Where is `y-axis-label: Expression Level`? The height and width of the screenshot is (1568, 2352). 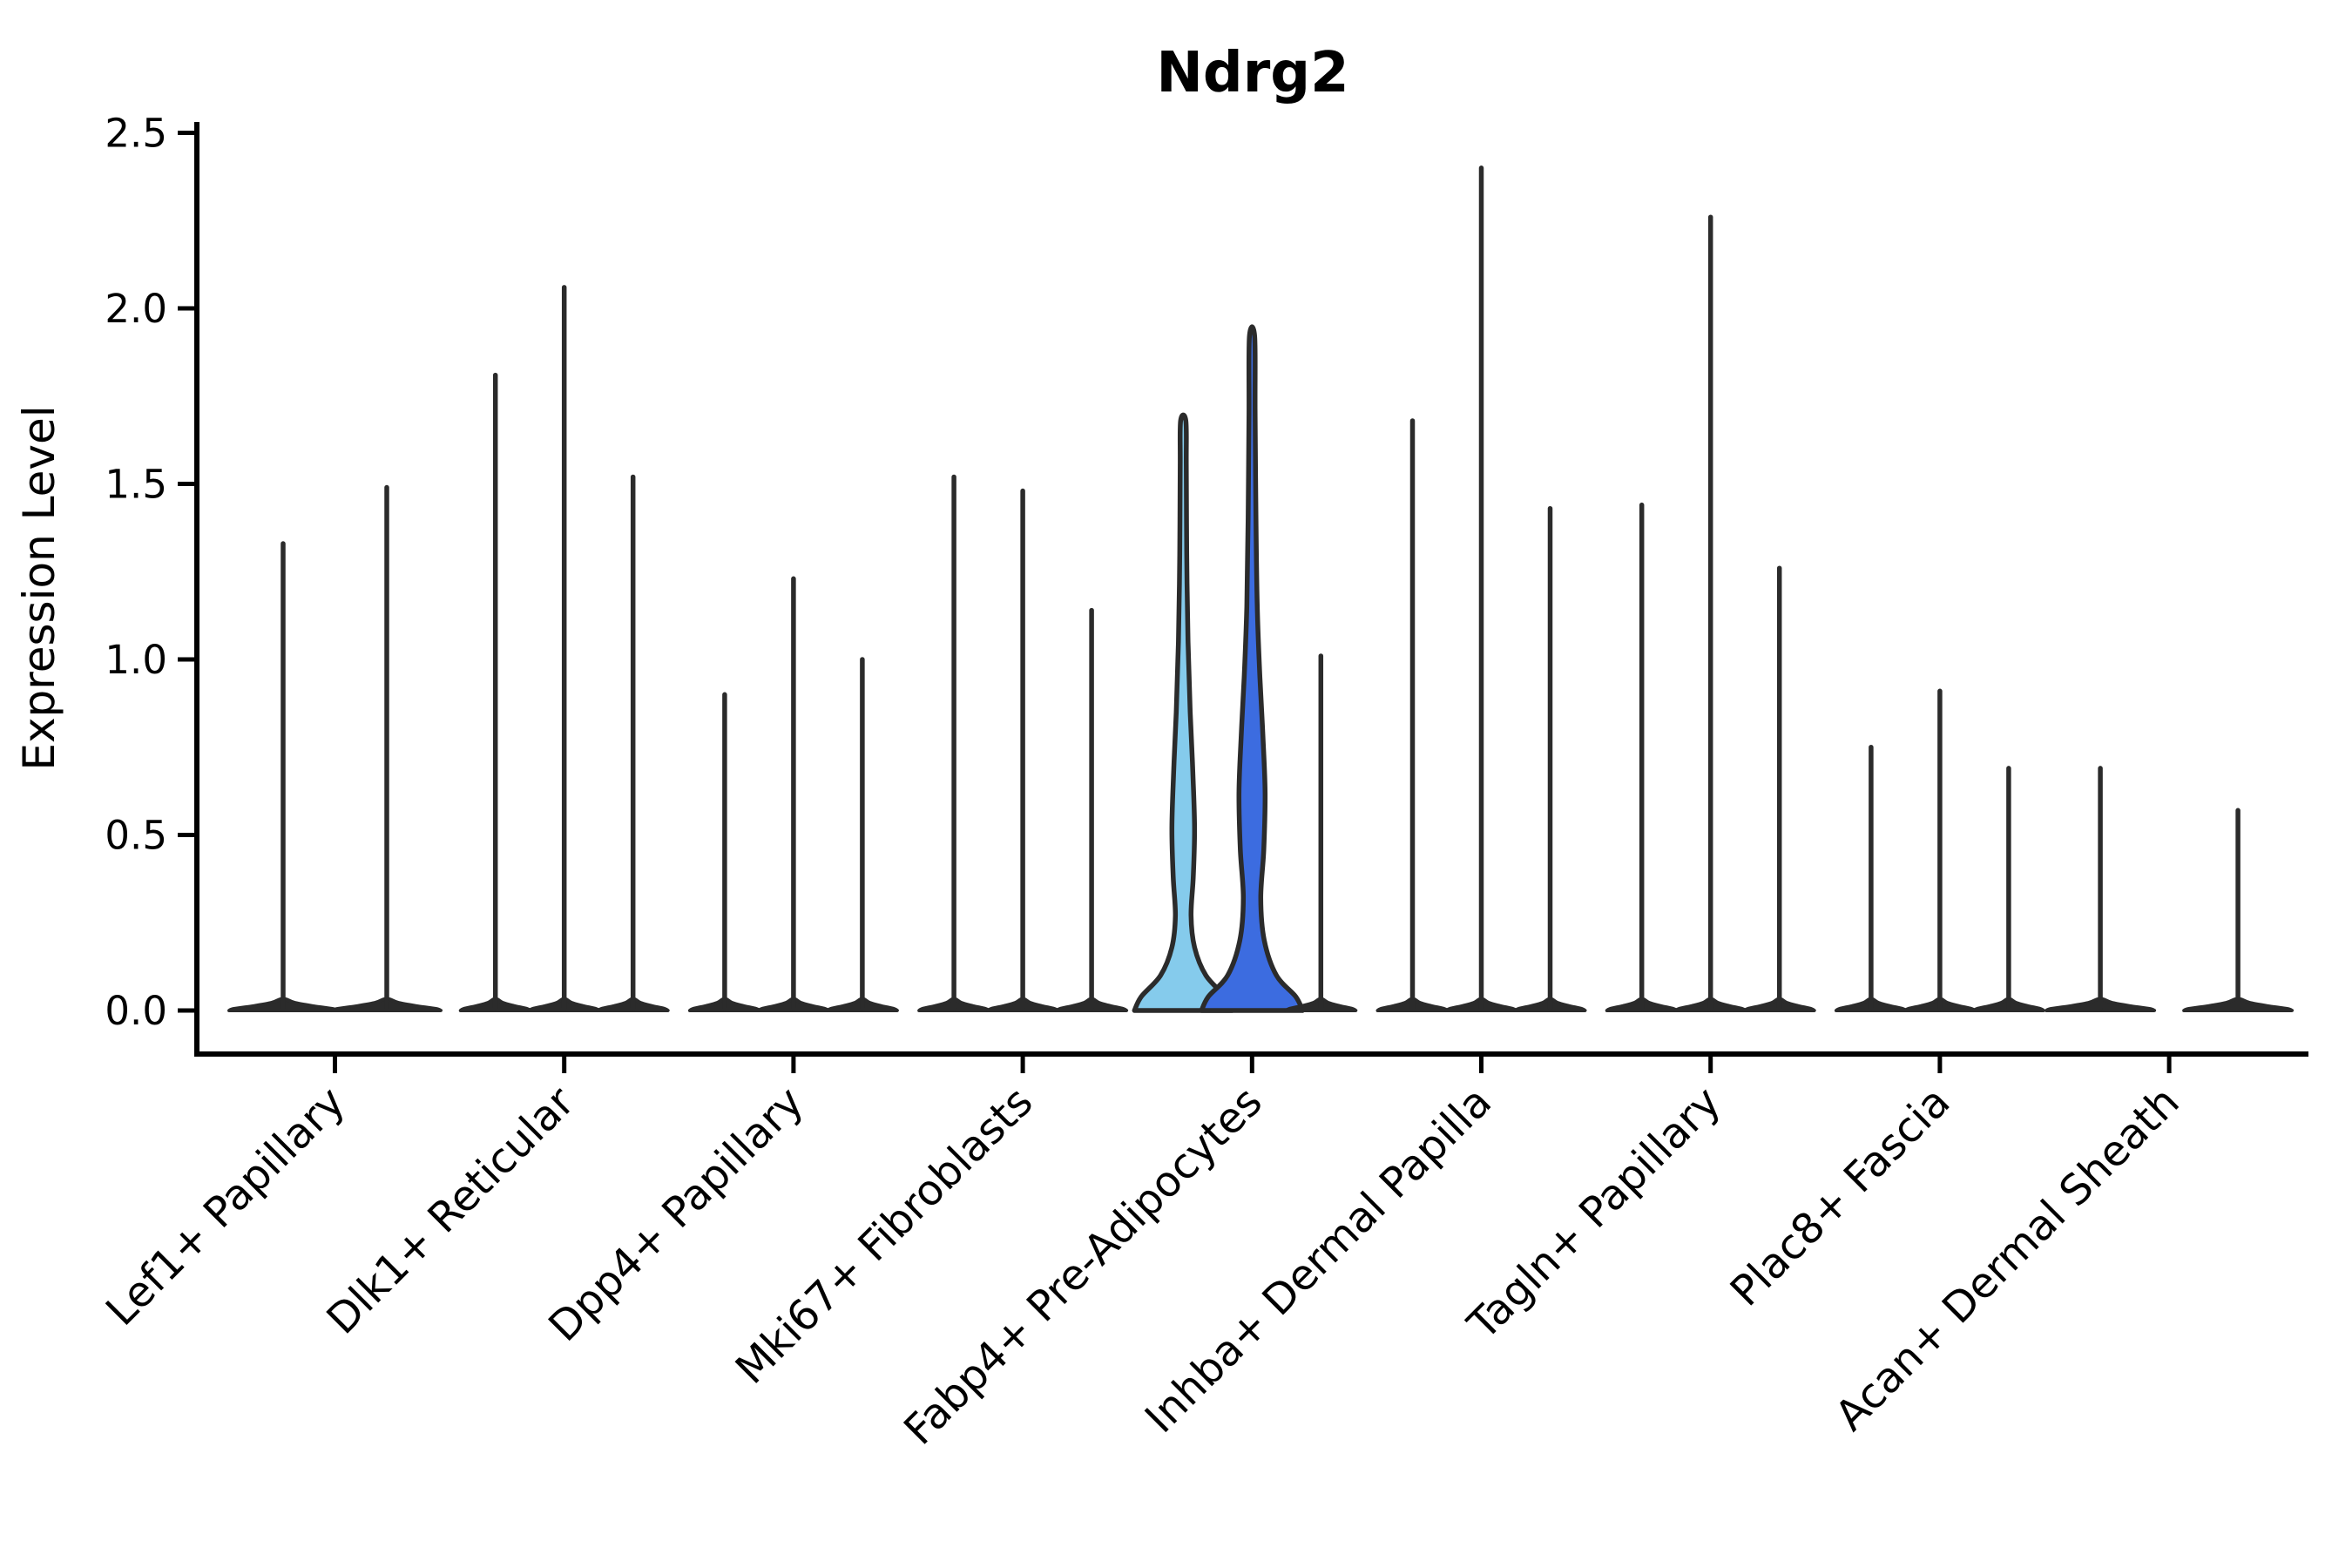
y-axis-label: Expression Level is located at coordinates (39, 587).